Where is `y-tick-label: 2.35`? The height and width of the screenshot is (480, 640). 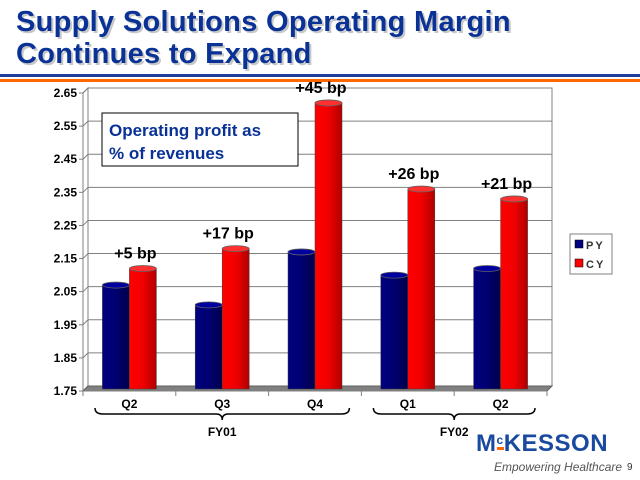
y-tick-label: 2.35 is located at coordinates (66, 192).